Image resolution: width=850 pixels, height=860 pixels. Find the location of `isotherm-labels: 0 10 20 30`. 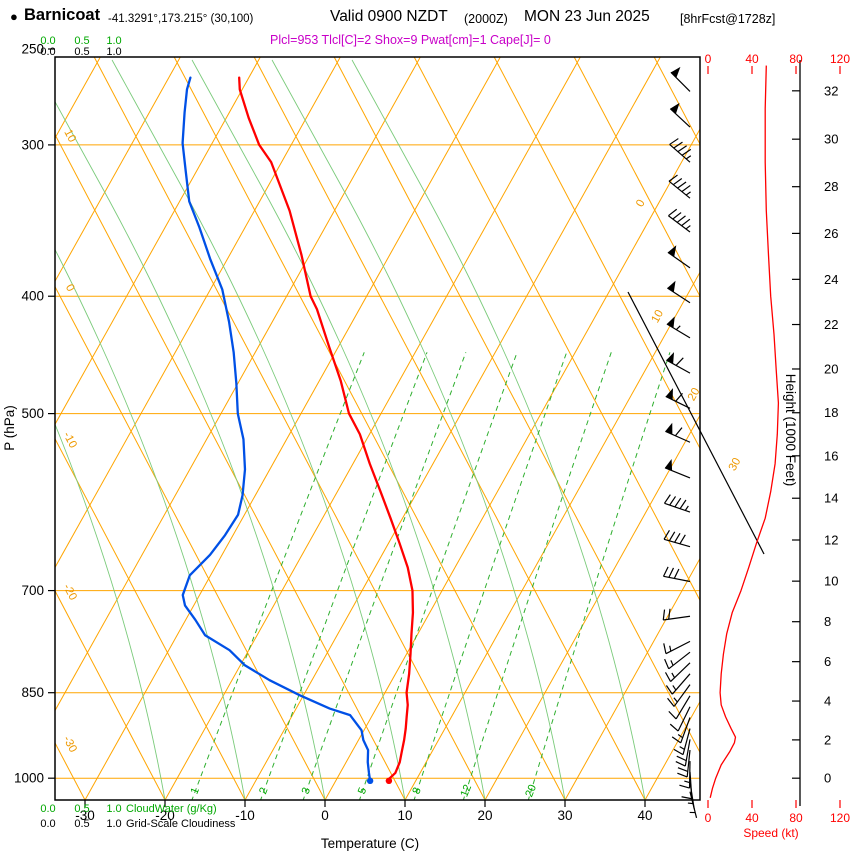

isotherm-labels: 0 10 20 30 is located at coordinates (688, 335).